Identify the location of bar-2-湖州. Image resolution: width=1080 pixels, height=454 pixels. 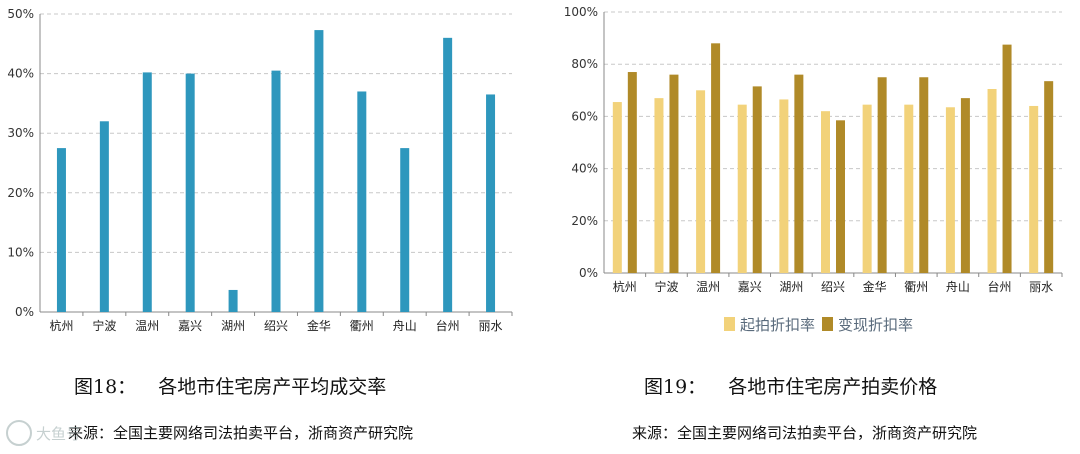
(799, 173).